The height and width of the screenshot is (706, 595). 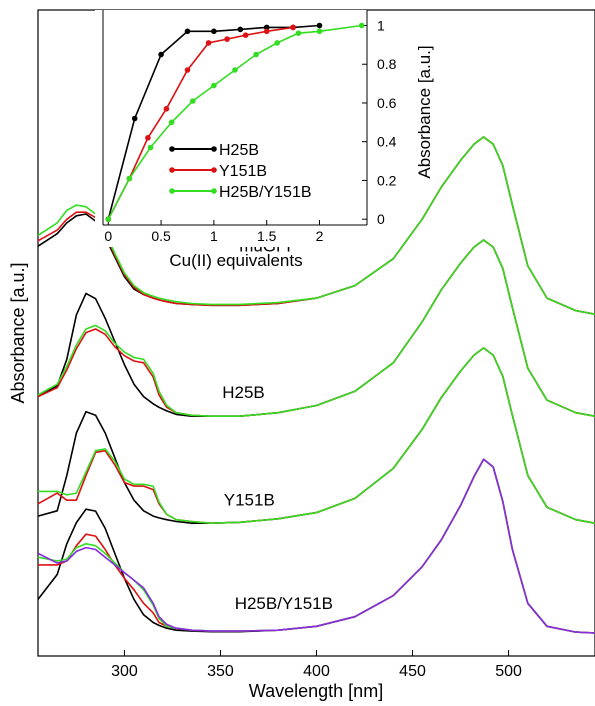 I want to click on legend-item-y151b: Y151B, so click(x=218, y=171).